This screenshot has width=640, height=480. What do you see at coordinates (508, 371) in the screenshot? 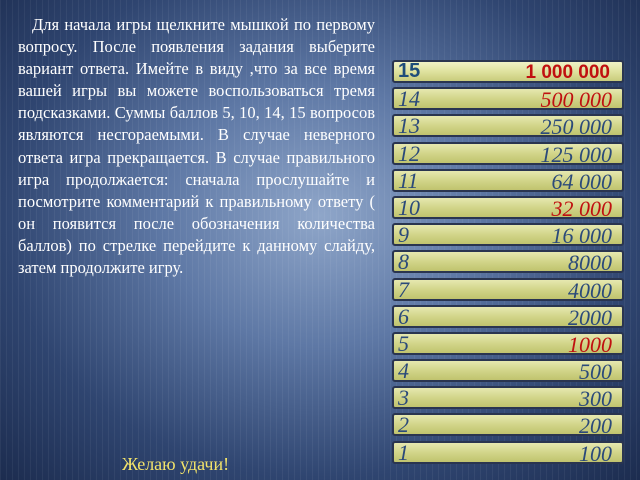
I see `ladder-row-4: 4 500` at bounding box center [508, 371].